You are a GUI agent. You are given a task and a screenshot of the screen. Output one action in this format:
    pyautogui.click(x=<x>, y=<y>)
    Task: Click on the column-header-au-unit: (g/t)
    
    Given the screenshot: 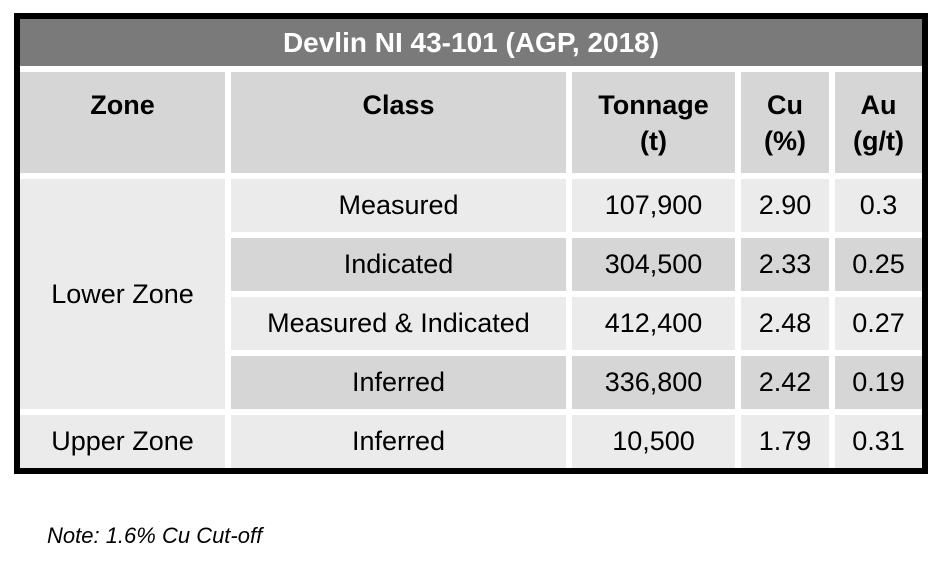 What is the action you would take?
    pyautogui.click(x=878, y=141)
    